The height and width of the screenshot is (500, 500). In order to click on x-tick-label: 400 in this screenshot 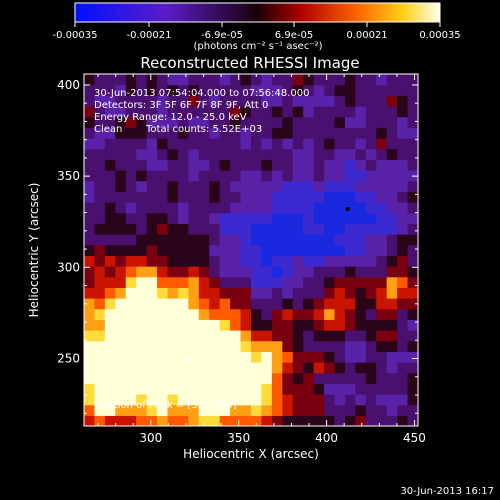, I will do `click(326, 438)`.